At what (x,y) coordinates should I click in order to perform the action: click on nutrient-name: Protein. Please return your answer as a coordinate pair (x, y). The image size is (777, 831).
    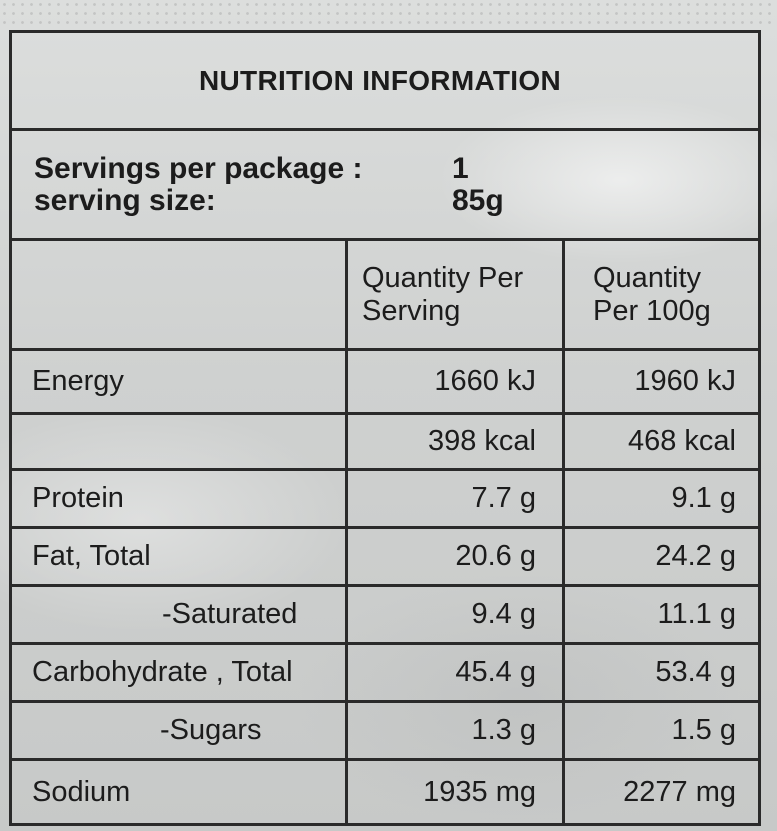
    Looking at the image, I should click on (78, 498).